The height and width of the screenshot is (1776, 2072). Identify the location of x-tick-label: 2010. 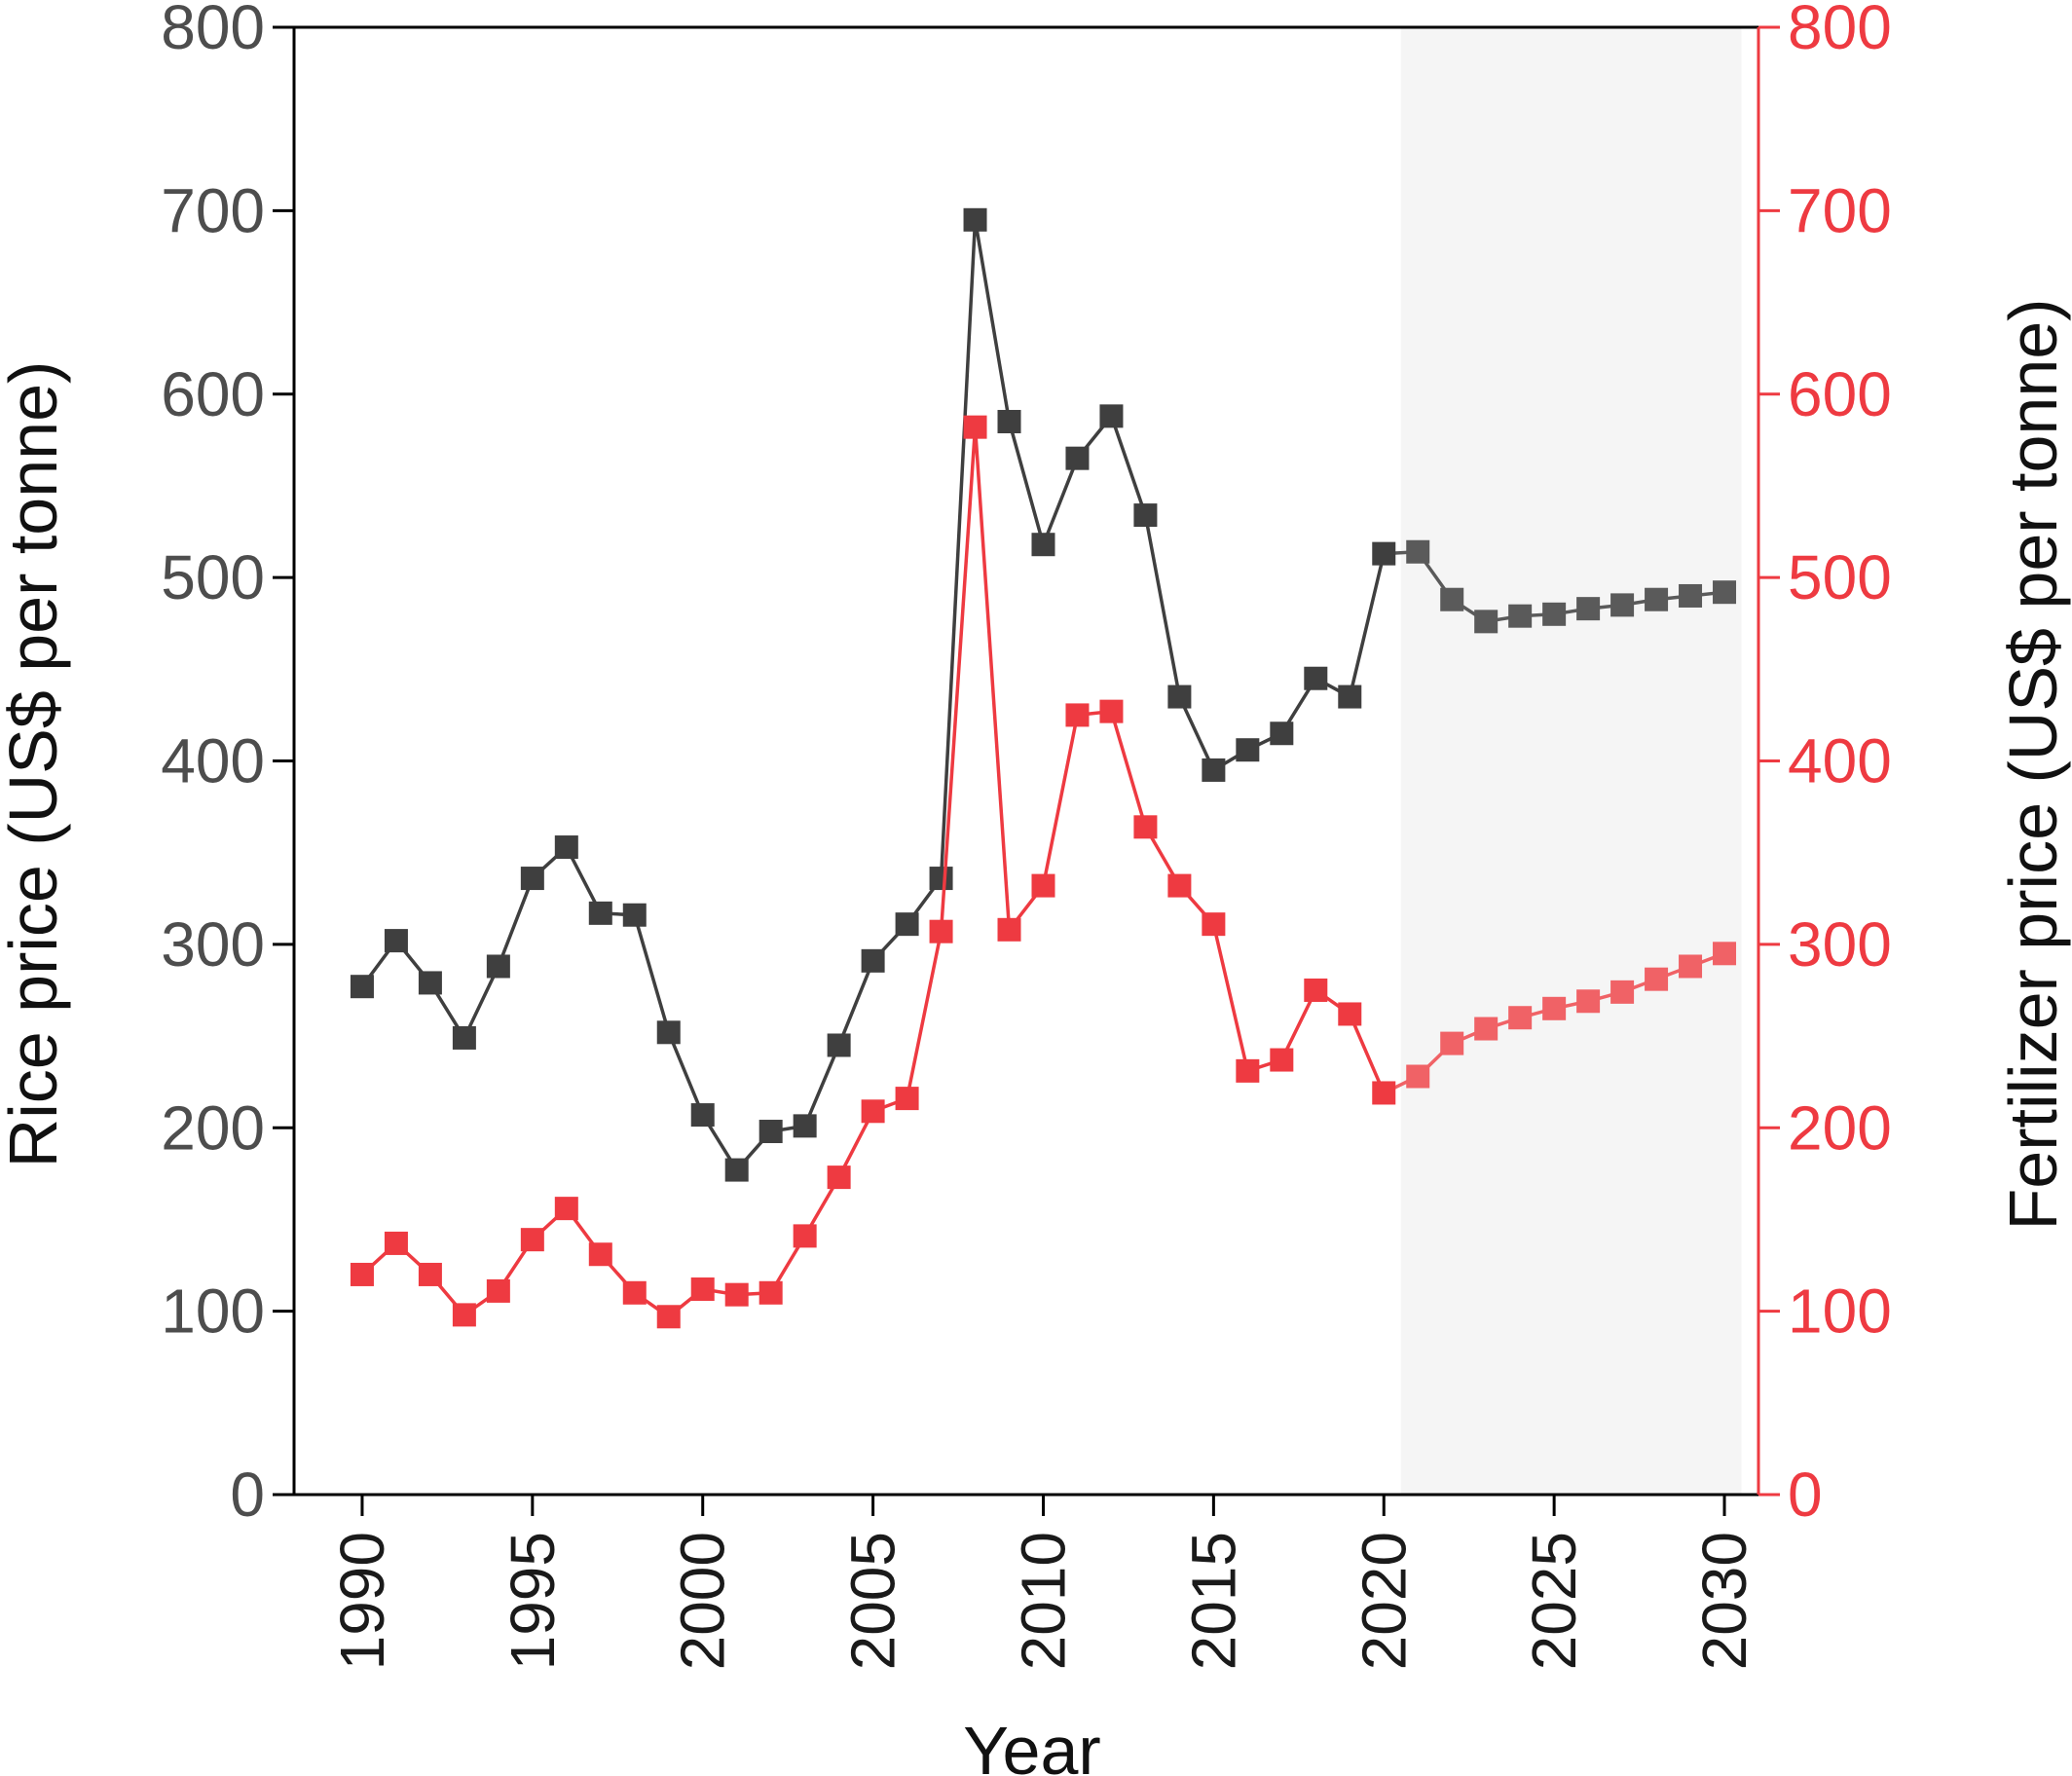
(1043, 1601).